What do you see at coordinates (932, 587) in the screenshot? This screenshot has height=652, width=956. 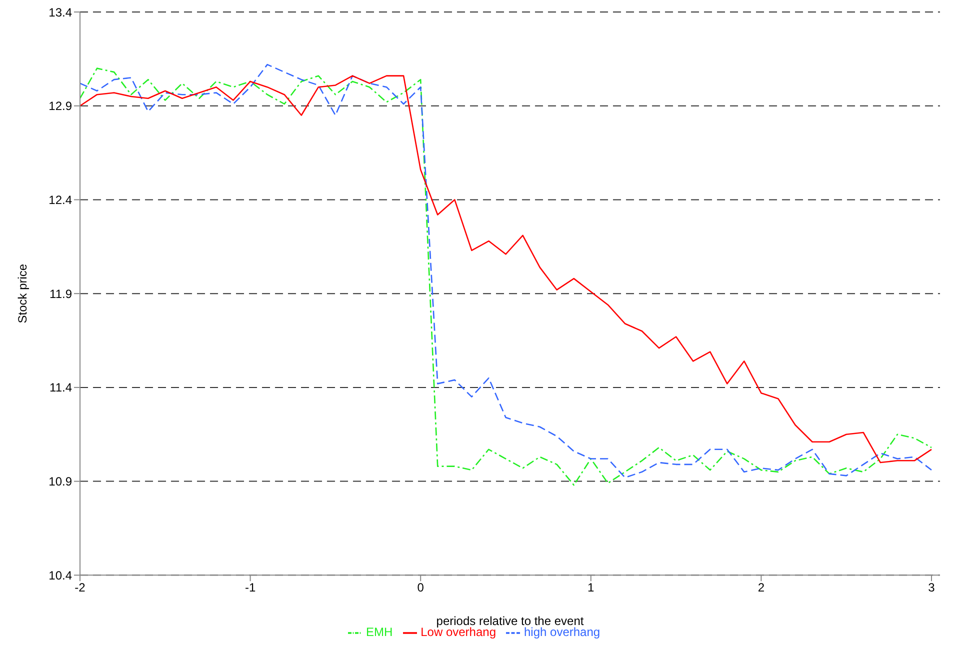 I see `x-tick-label: 3` at bounding box center [932, 587].